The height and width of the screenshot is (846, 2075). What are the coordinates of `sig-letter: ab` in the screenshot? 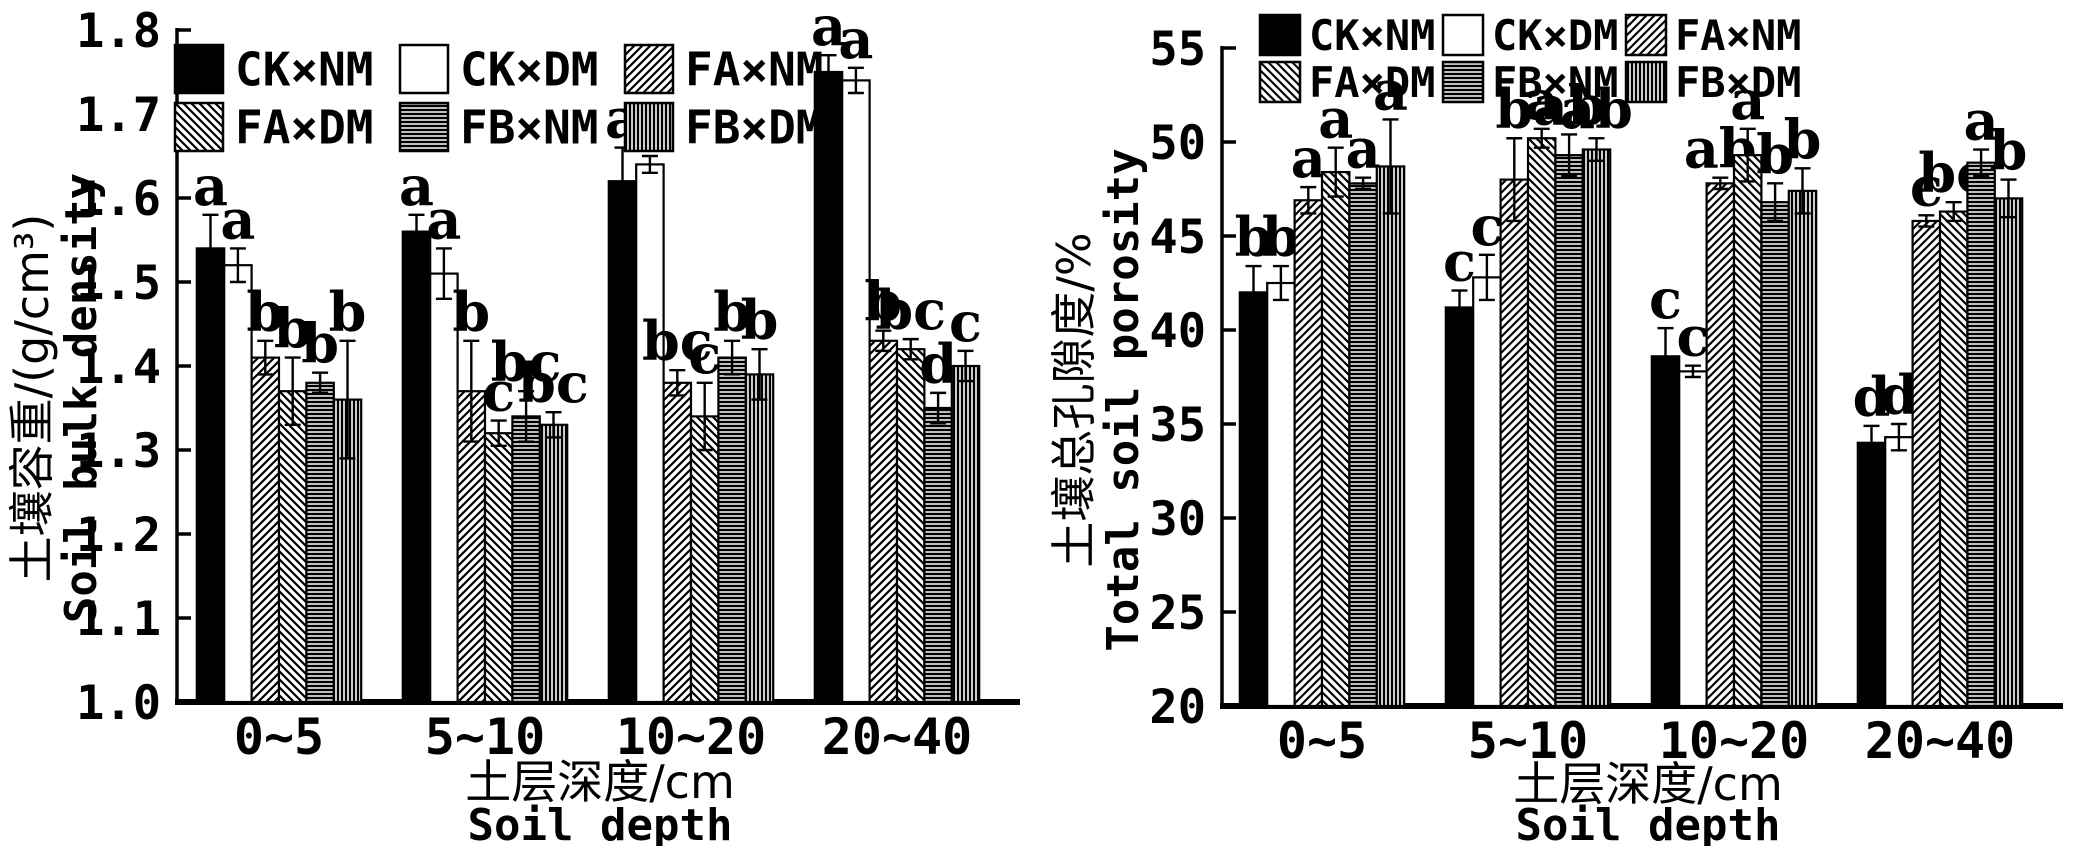 It's located at (1569, 105).